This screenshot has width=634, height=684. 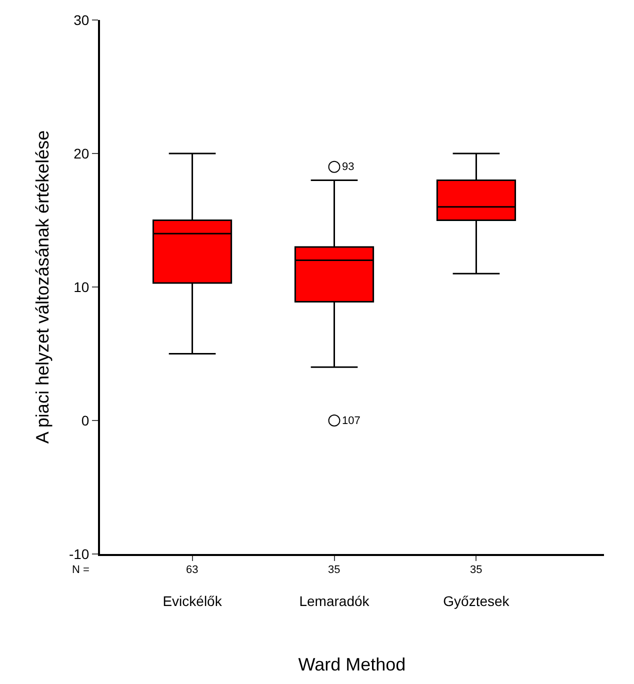 What do you see at coordinates (82, 153) in the screenshot?
I see `y-tick-label: 20` at bounding box center [82, 153].